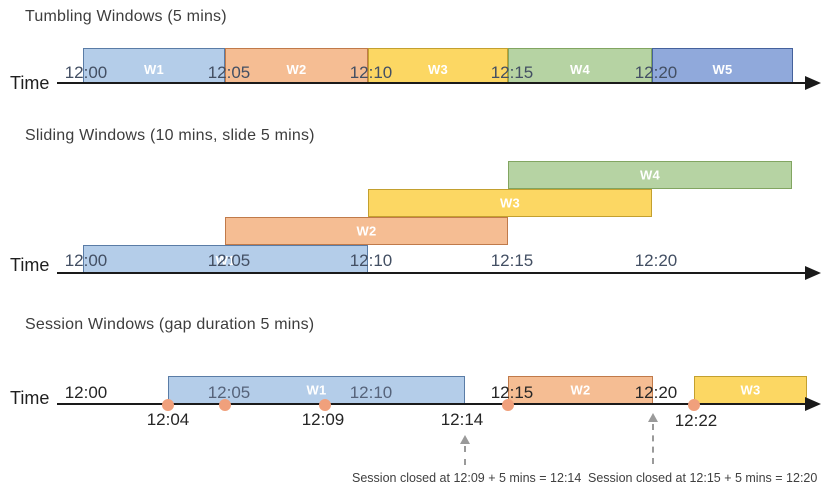 This screenshot has height=498, width=829. I want to click on tumbling-time-axis-label: Time, so click(30, 83).